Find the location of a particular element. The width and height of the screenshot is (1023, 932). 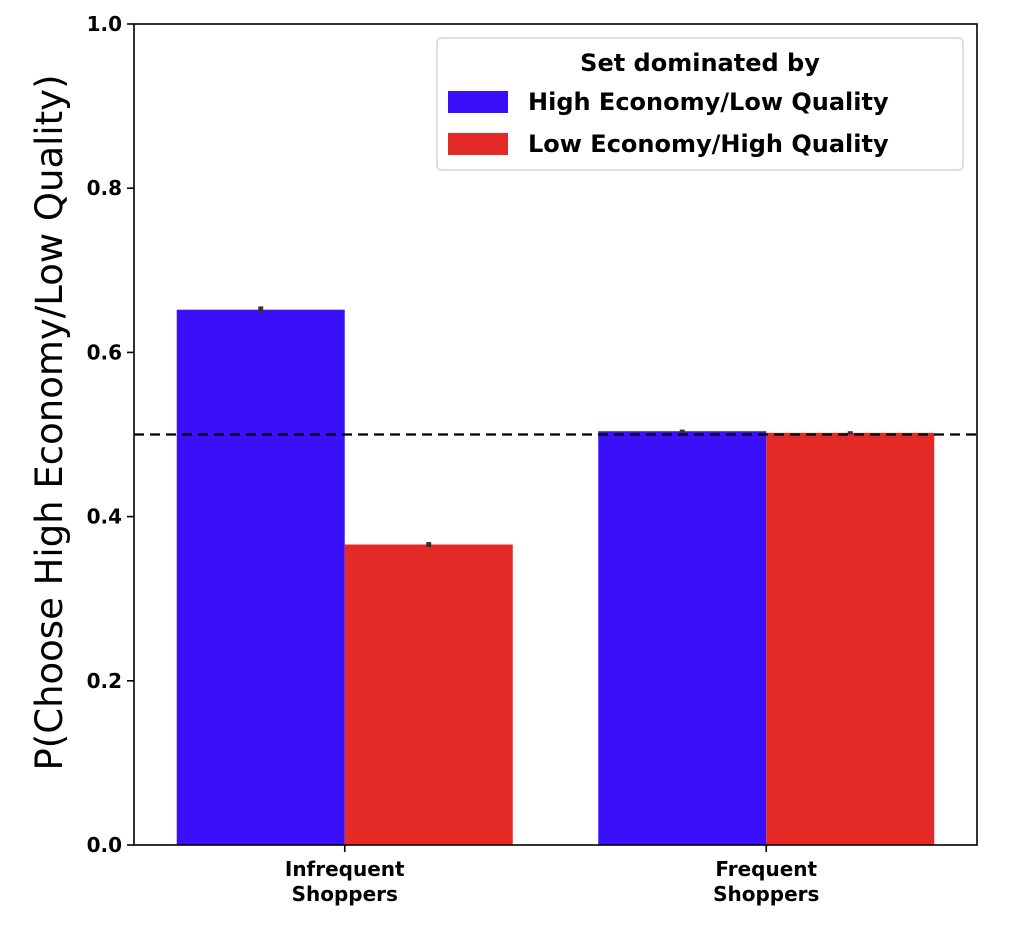

legend-label-0: High Economy/Low Quality is located at coordinates (708, 102).